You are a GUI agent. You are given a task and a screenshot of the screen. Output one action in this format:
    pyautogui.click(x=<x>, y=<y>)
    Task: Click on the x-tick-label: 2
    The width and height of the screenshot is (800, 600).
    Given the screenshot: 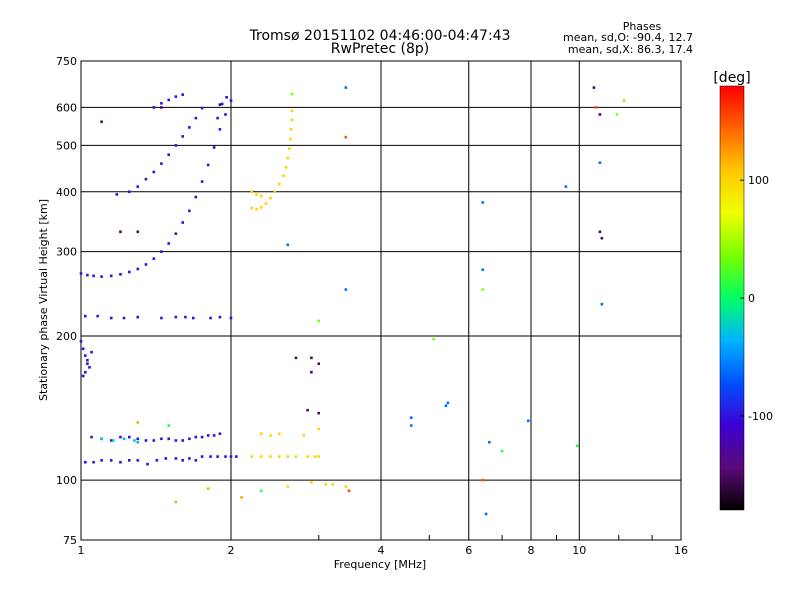 What is the action you would take?
    pyautogui.click(x=231, y=550)
    